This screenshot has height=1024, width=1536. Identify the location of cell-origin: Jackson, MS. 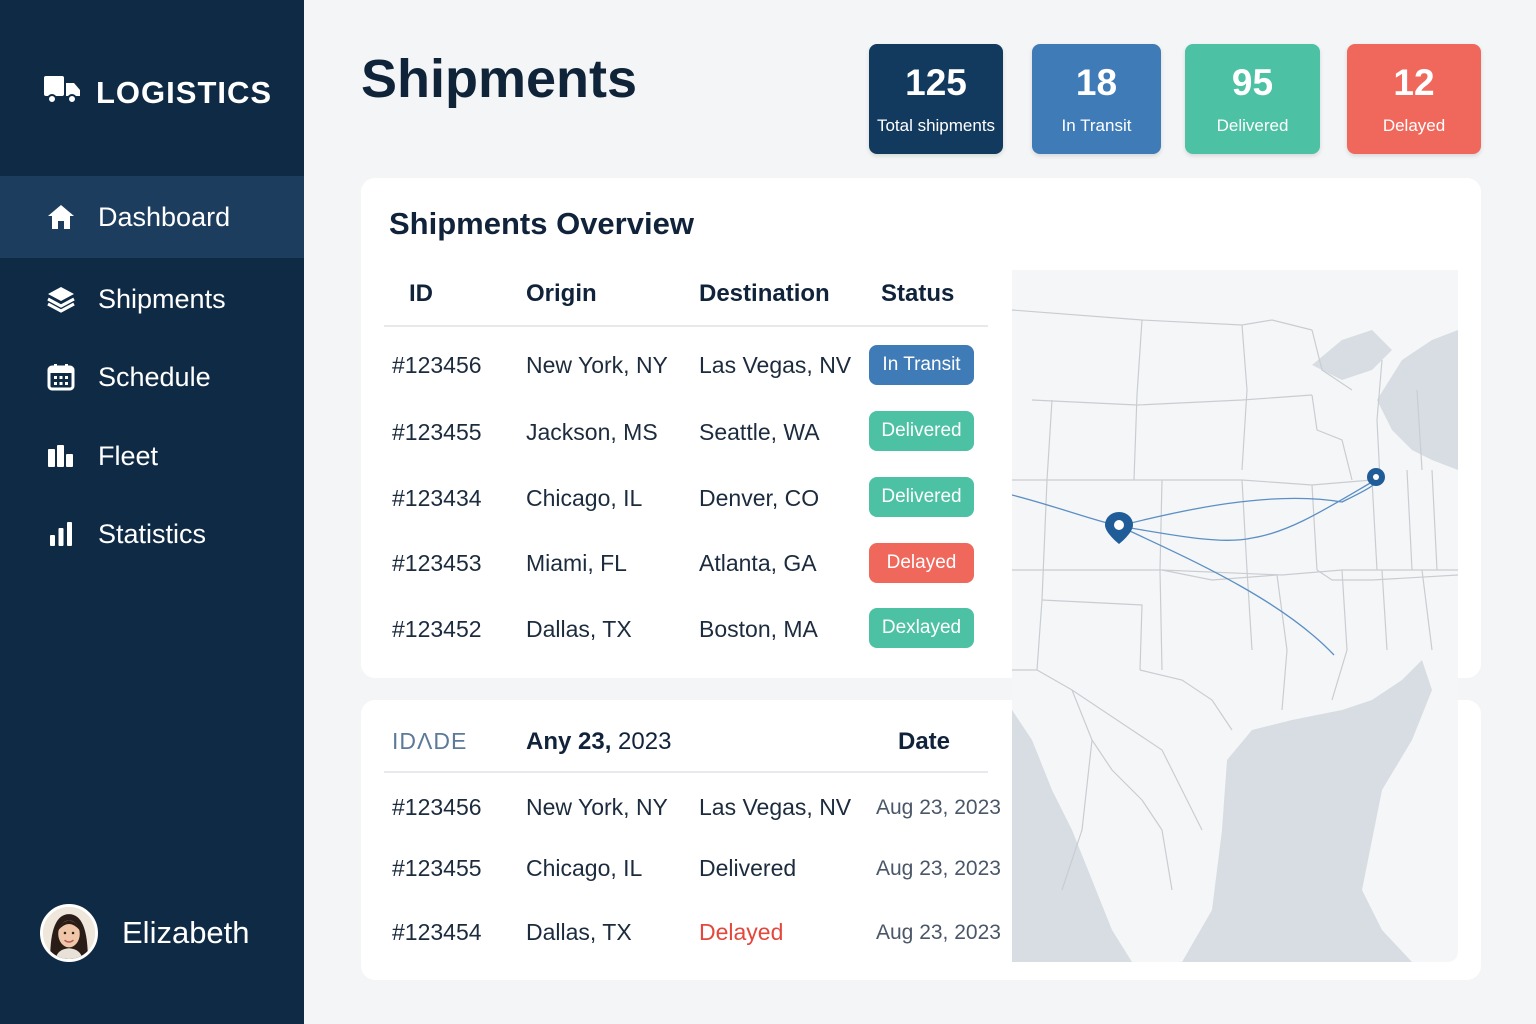
(592, 432).